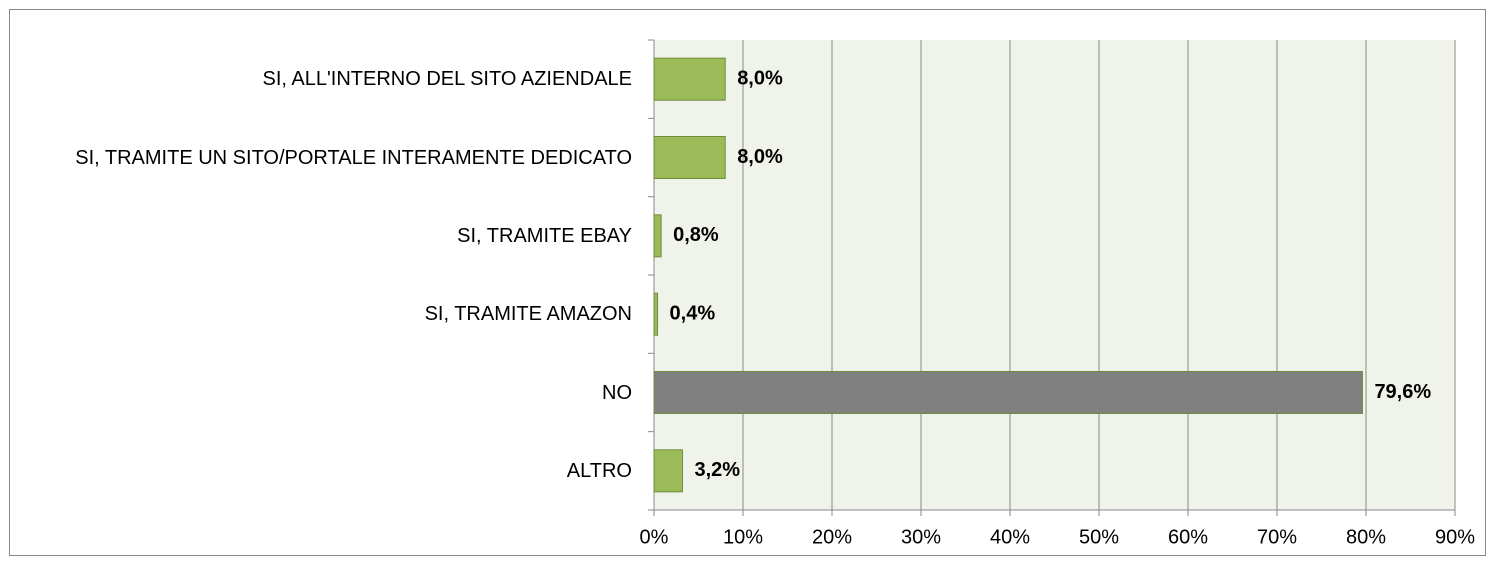 This screenshot has height=565, width=1495. What do you see at coordinates (447, 79) in the screenshot?
I see `y-tick-label: SI, ALL'INTERNO DEL SITO AZIENDALE` at bounding box center [447, 79].